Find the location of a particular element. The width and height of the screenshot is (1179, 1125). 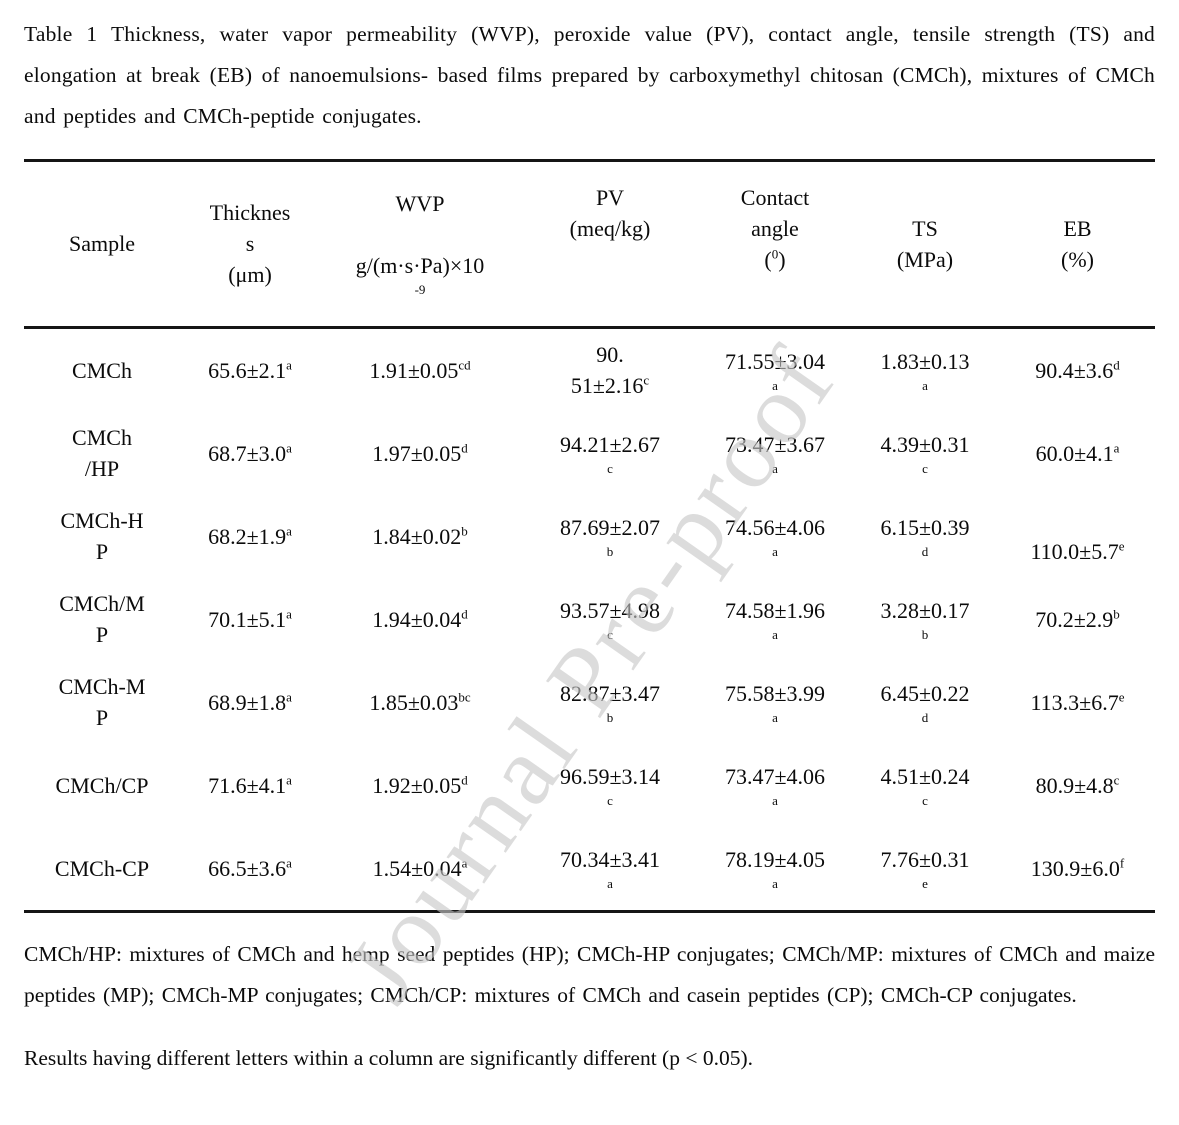

cell-line: EB is located at coordinates (1077, 228).